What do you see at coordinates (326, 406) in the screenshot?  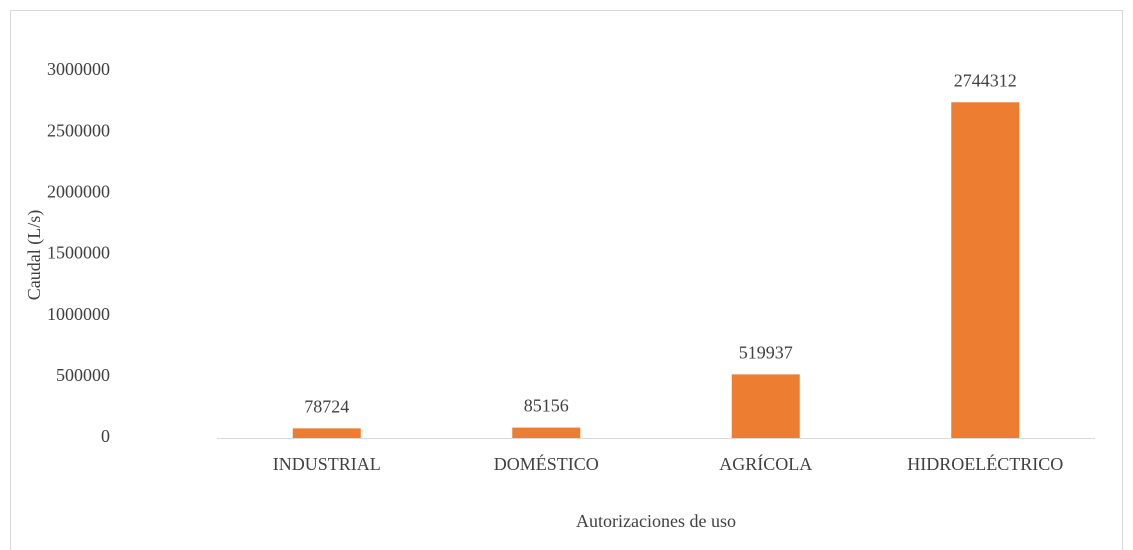 I see `data-label: 78724` at bounding box center [326, 406].